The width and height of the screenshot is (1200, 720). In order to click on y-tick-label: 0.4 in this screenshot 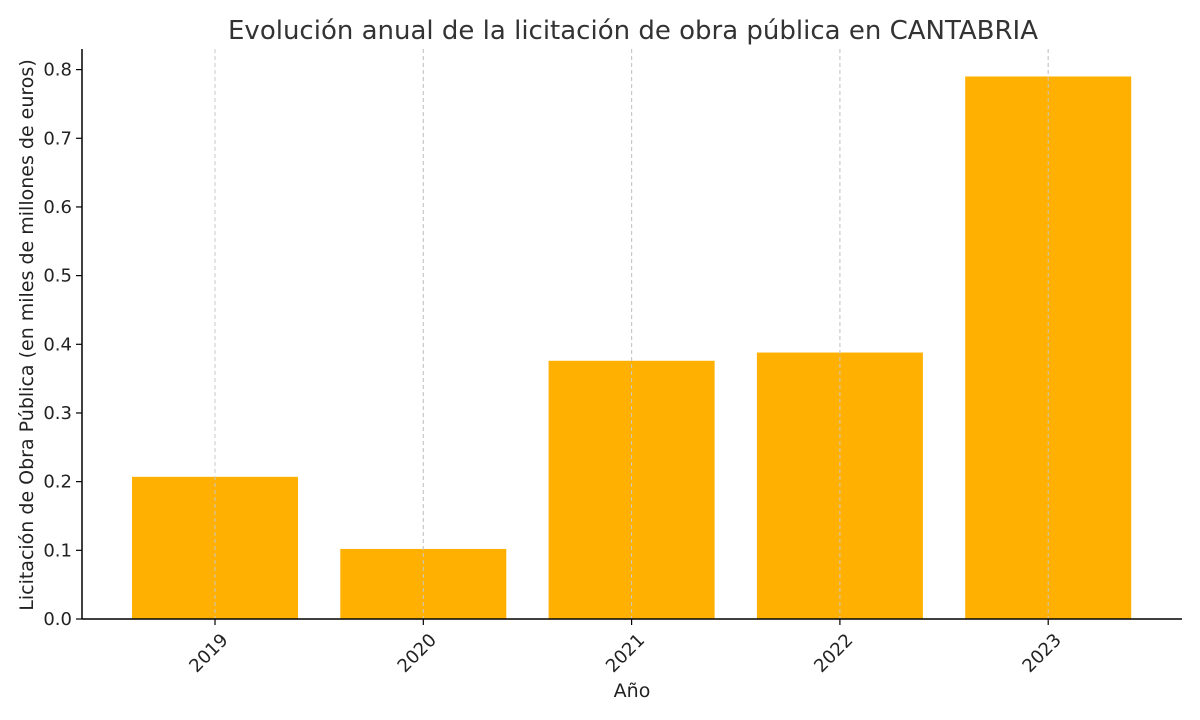, I will do `click(57, 344)`.